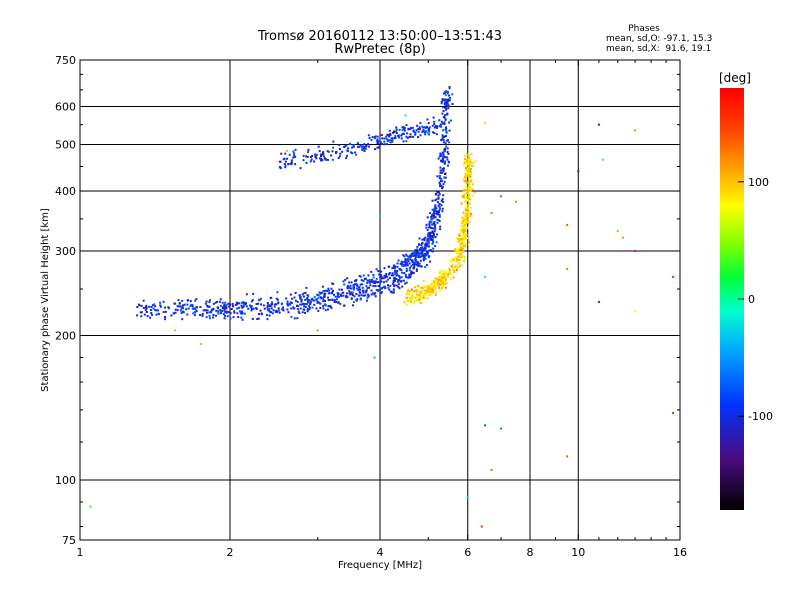  Describe the element at coordinates (65, 107) in the screenshot. I see `y-tick-label: 600` at that location.